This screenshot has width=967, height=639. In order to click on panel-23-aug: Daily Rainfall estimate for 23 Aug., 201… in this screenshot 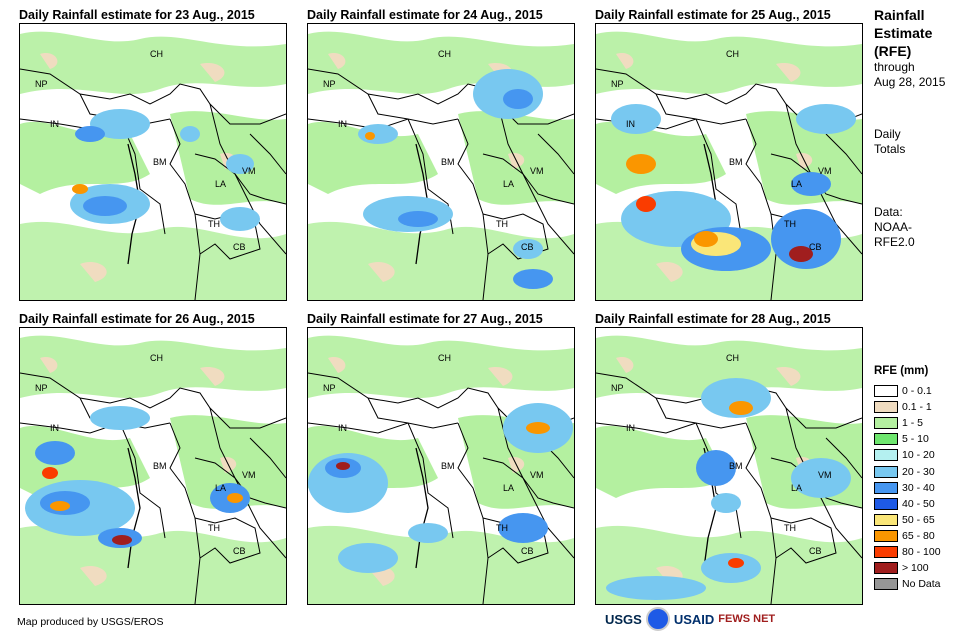, I will do `click(153, 154)`.